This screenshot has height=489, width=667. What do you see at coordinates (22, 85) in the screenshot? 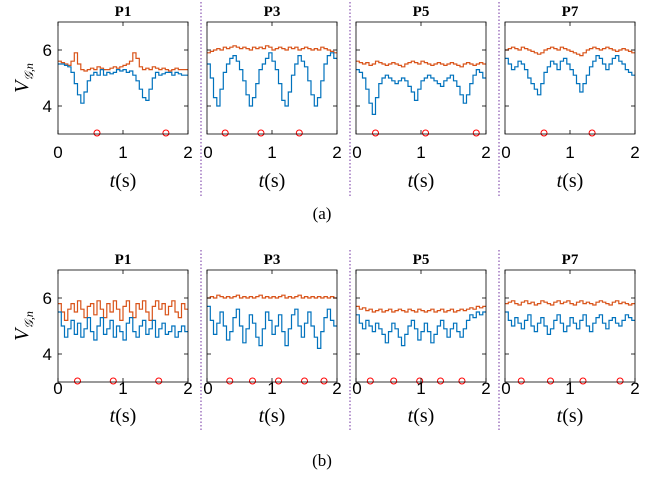
I see `y-axis-label-var: V` at bounding box center [22, 85].